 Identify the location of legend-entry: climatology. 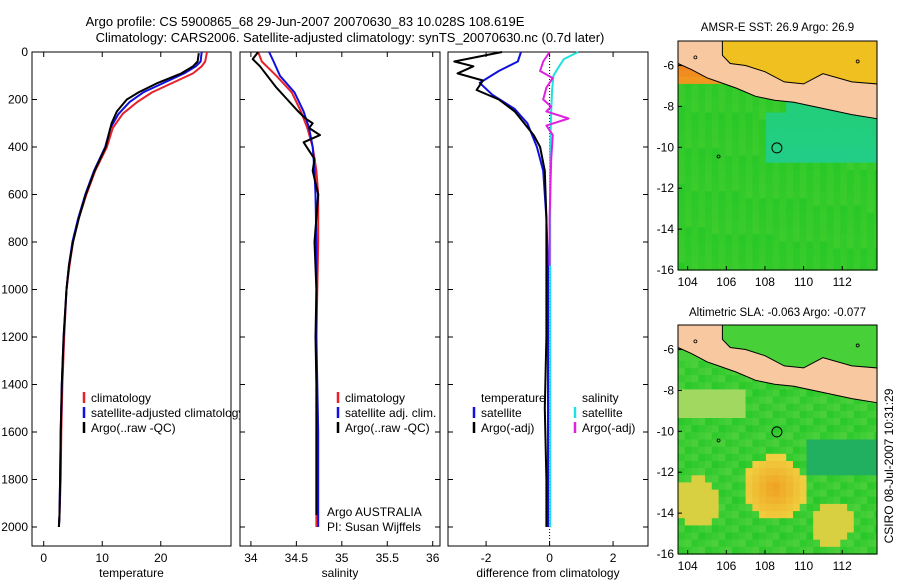
(375, 398).